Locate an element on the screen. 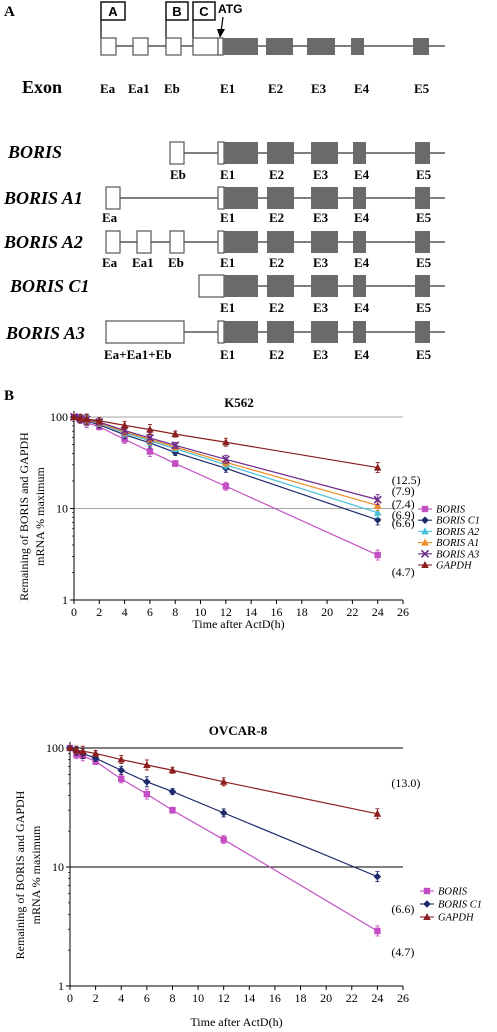  half-life-label: (4.7) is located at coordinates (403, 572).